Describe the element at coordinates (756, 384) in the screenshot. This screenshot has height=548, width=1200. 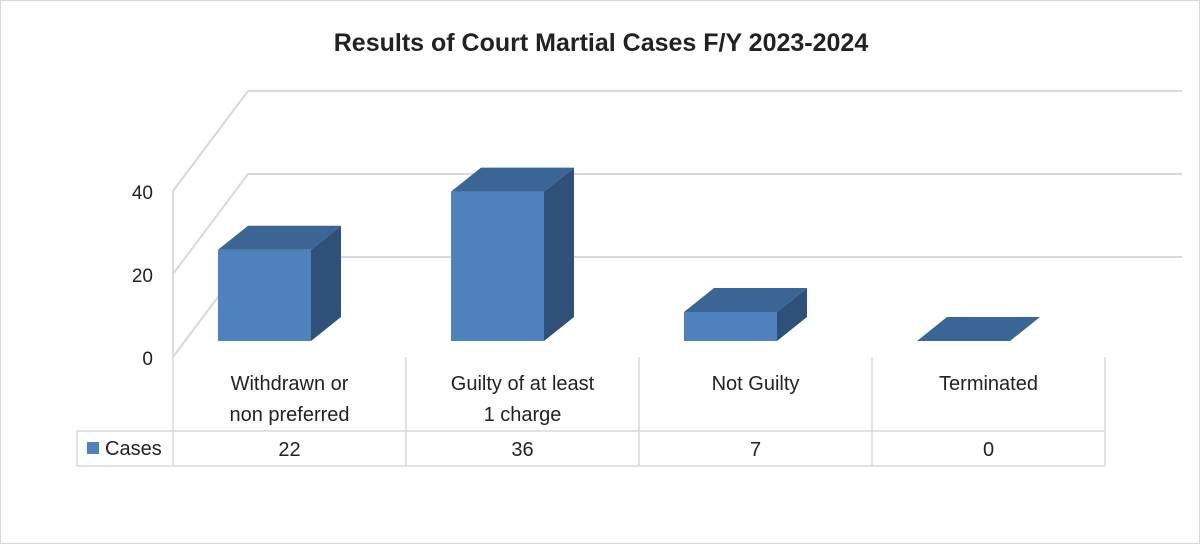
I see `x-tick-label: Not Guilty` at that location.